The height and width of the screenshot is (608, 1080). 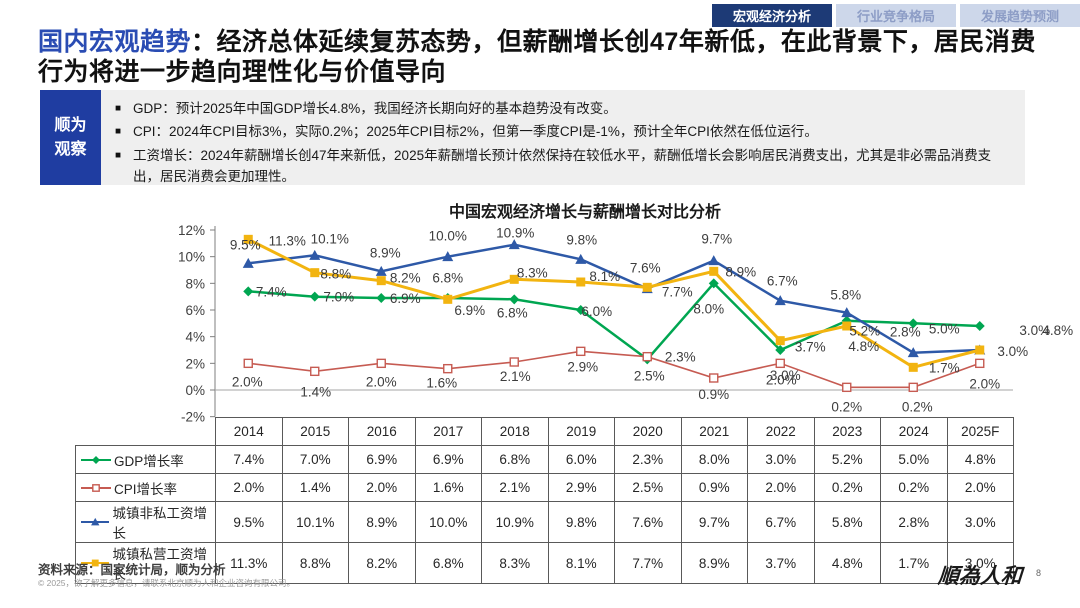 What do you see at coordinates (287, 240) in the screenshot?
I see `svg-text: 11.3%` at bounding box center [287, 240].